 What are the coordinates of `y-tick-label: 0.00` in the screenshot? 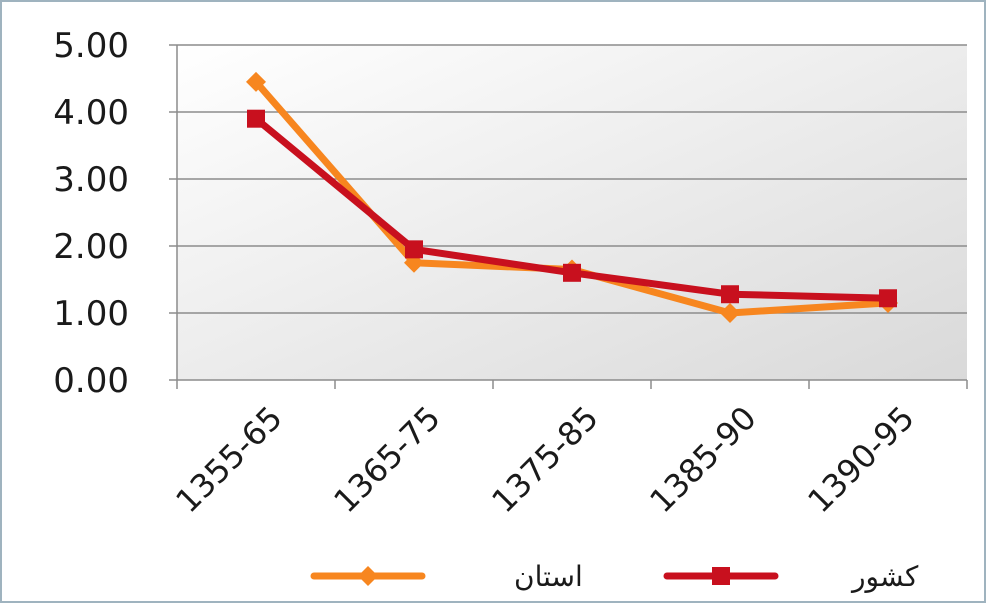 It's located at (91, 381).